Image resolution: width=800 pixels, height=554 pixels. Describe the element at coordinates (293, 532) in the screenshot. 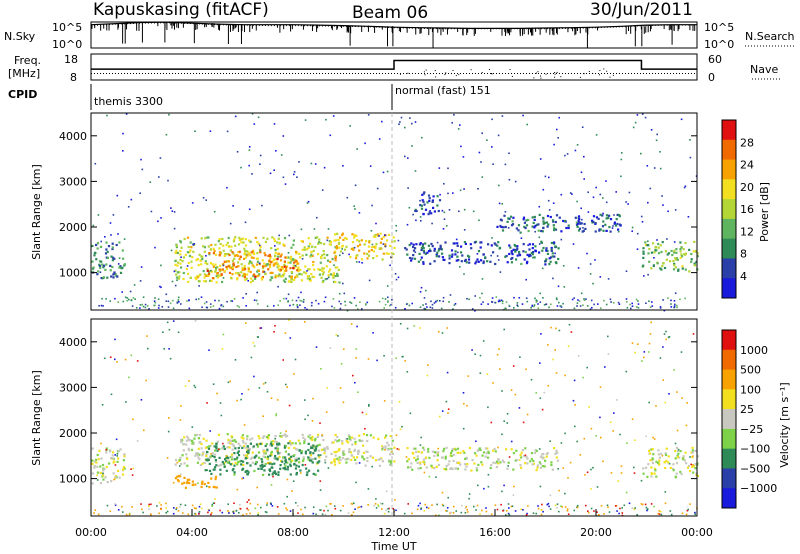

I see `x-tick-label: 08:00` at that location.